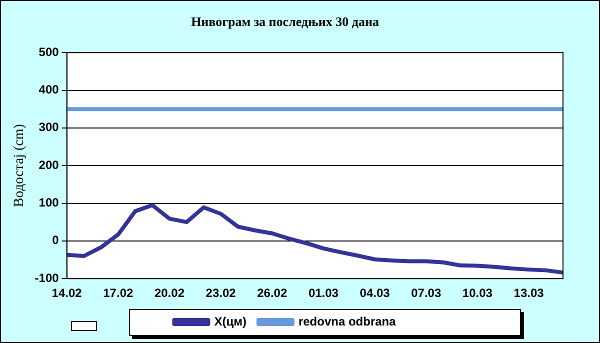 This screenshot has height=343, width=600. Describe the element at coordinates (230, 321) in the screenshot. I see `legend-label: X(цм)` at that location.